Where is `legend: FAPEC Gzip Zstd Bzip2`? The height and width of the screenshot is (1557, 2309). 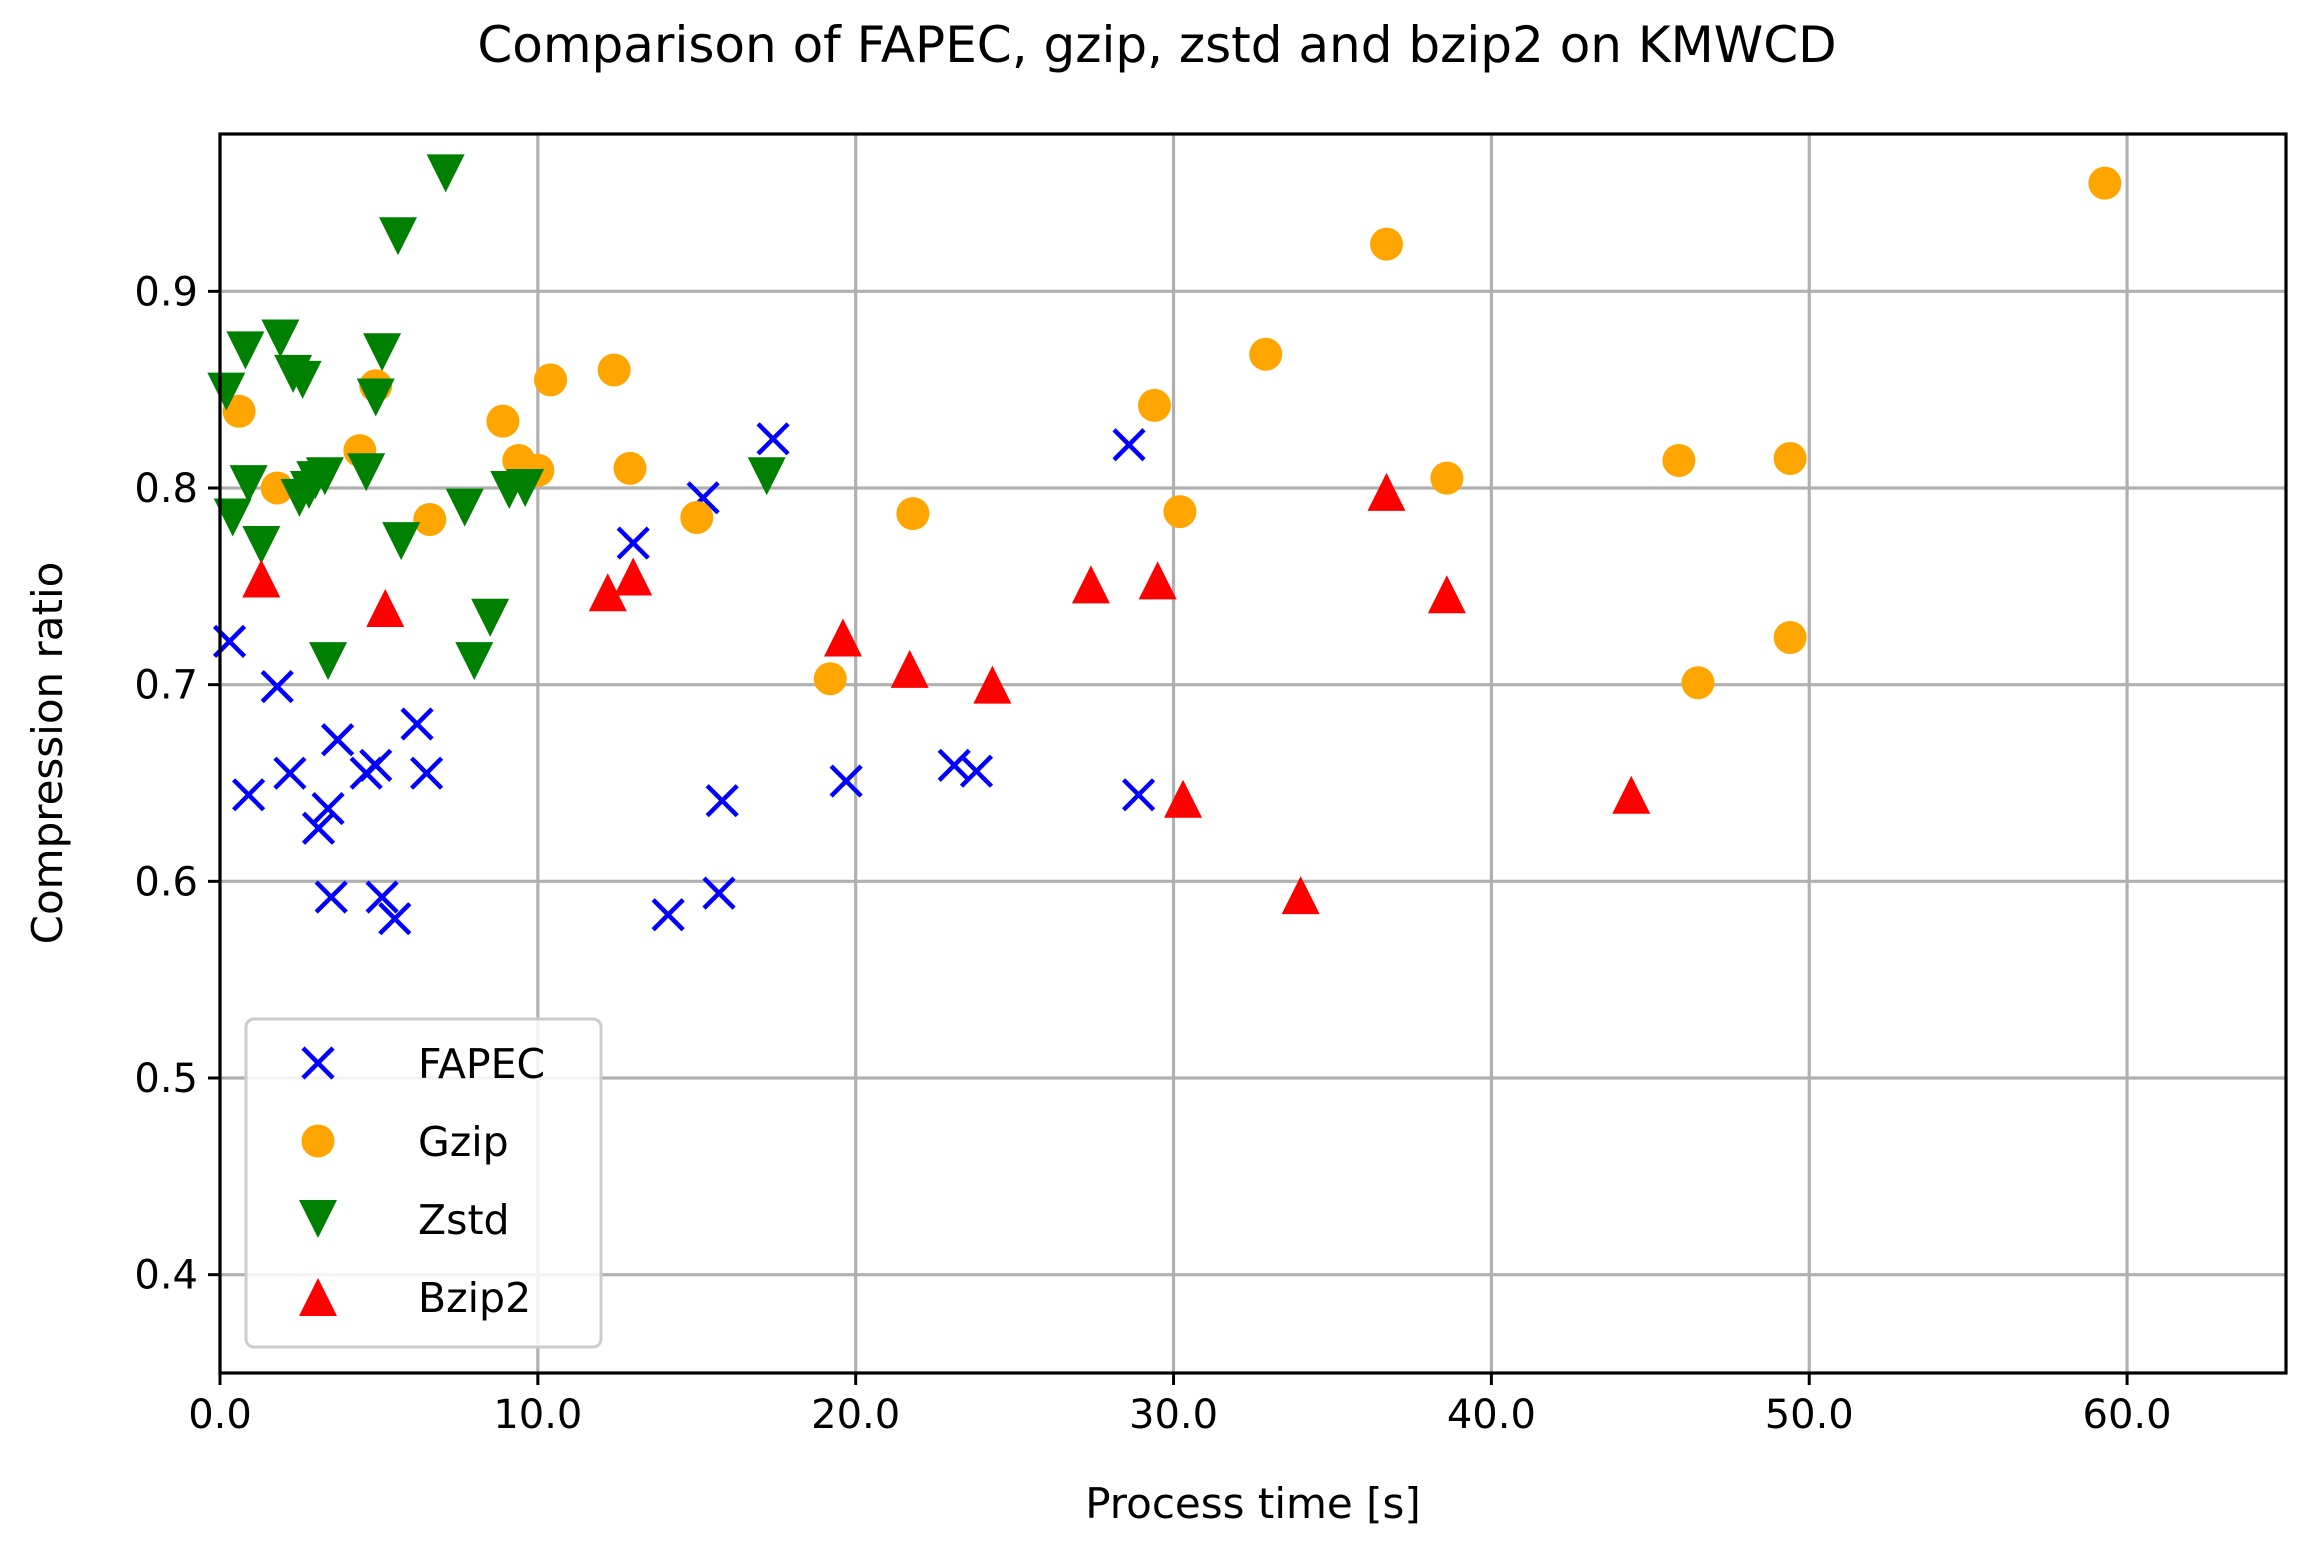 legend: FAPEC Gzip Zstd Bzip2 is located at coordinates (423, 1183).